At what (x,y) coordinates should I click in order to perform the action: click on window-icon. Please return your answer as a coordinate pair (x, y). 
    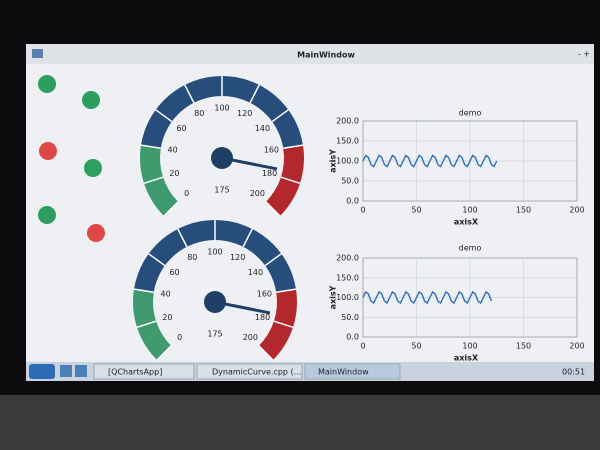
    Looking at the image, I should click on (37, 53).